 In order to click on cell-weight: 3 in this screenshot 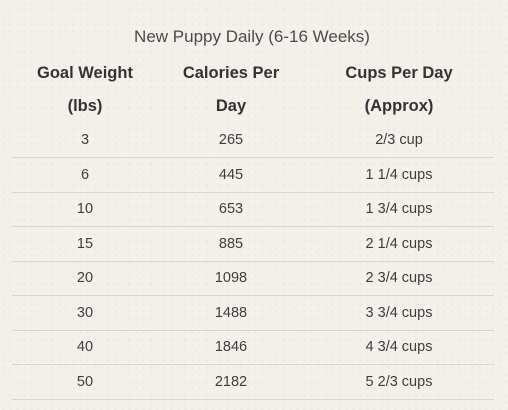, I will do `click(85, 140)`.